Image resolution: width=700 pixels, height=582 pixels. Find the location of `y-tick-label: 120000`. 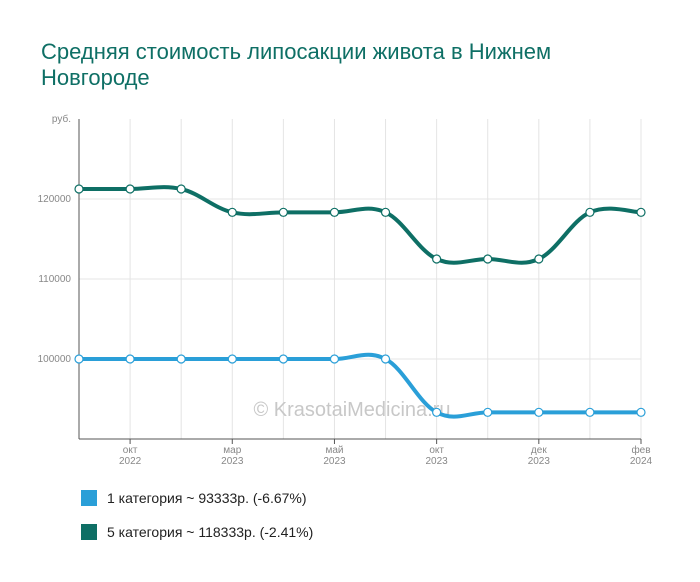

y-tick-label: 120000 is located at coordinates (55, 199).